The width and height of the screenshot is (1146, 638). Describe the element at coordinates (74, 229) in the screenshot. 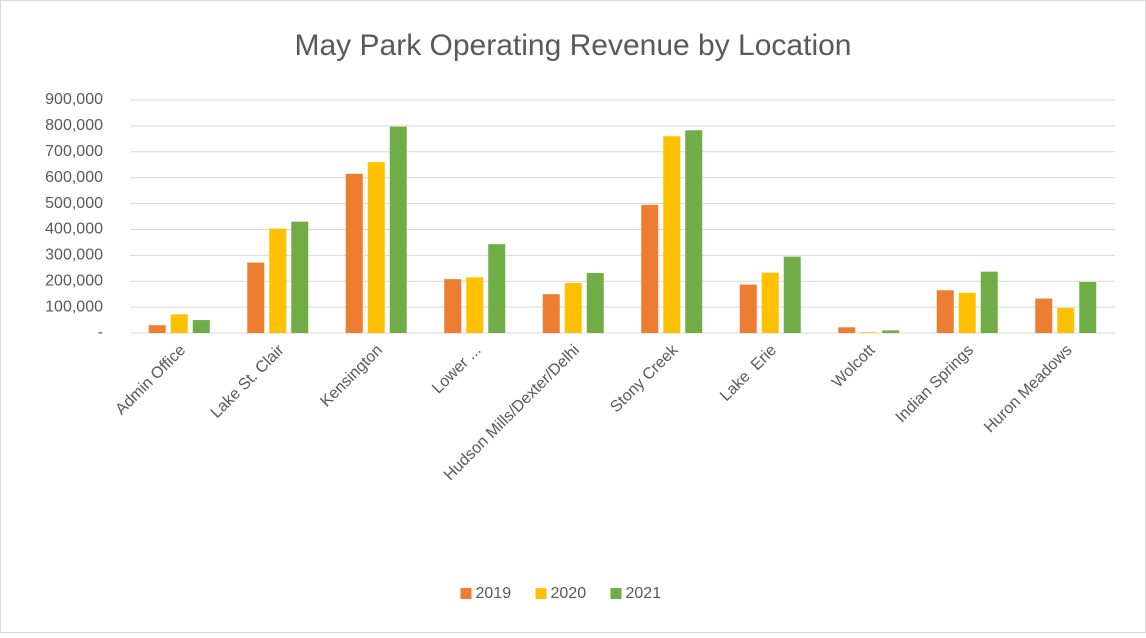

I see `y-tick-label: 400,000` at that location.